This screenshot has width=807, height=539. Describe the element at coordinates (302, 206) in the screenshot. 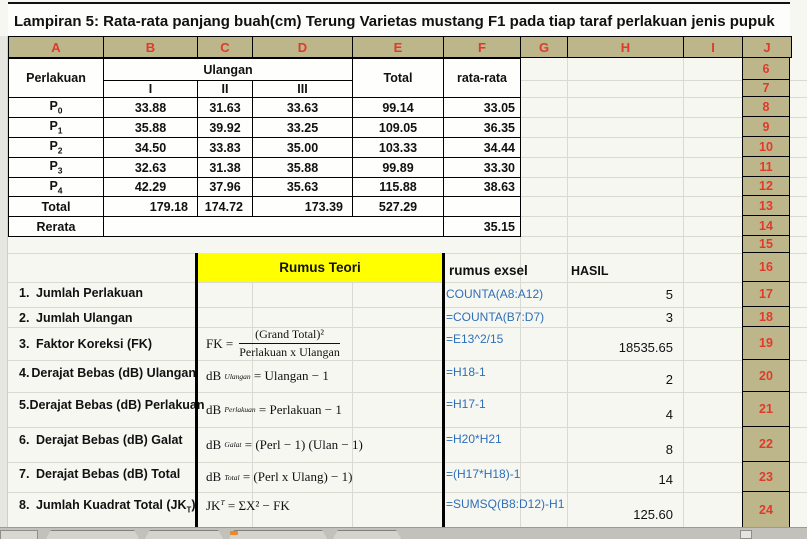

I see `cell-value: 173.39` at that location.